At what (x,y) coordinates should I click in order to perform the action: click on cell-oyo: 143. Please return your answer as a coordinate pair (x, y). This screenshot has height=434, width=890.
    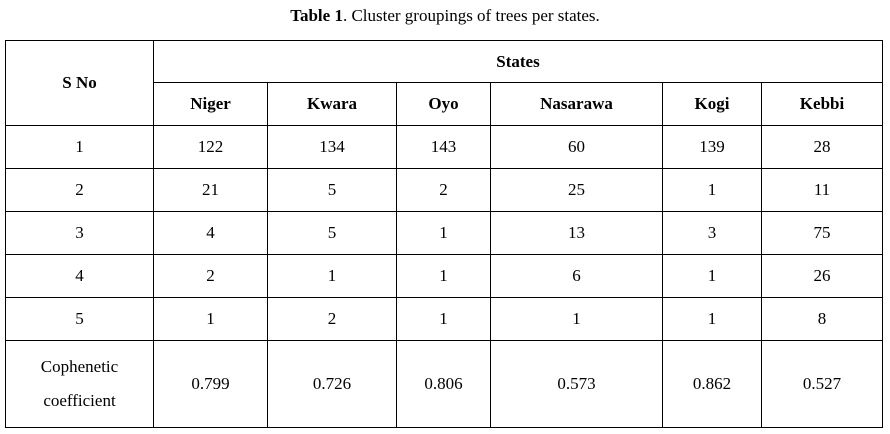
    Looking at the image, I should click on (443, 147).